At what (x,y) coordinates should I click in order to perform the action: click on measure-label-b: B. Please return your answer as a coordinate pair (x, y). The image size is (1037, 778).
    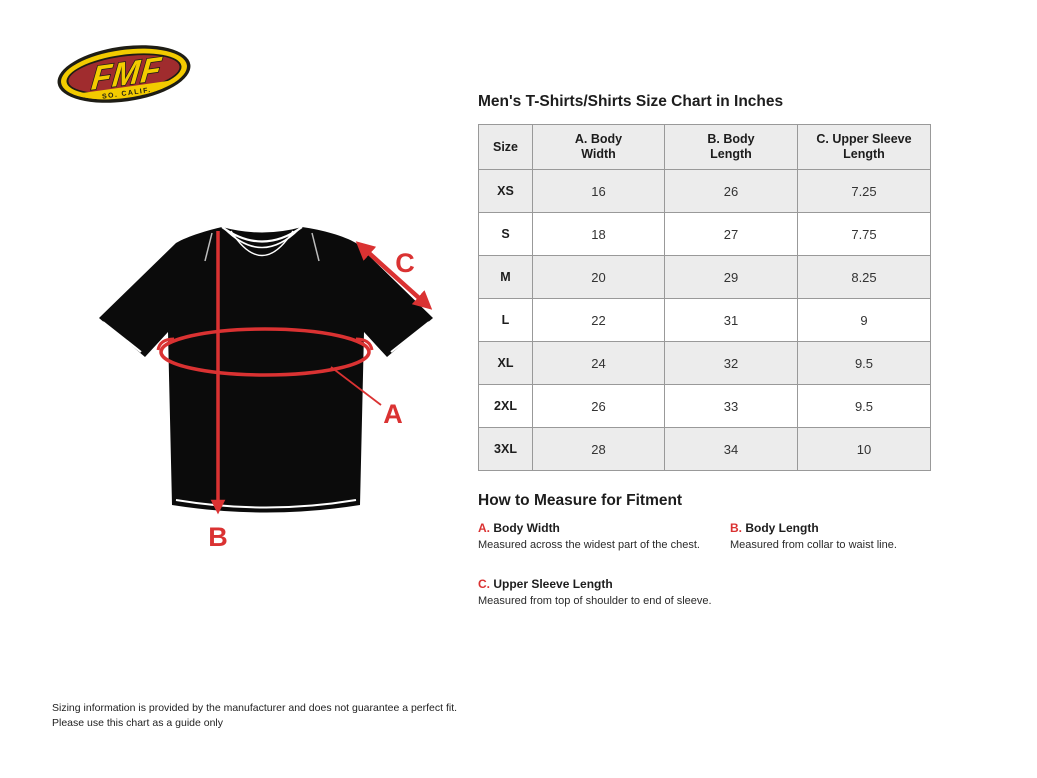
    Looking at the image, I should click on (218, 537).